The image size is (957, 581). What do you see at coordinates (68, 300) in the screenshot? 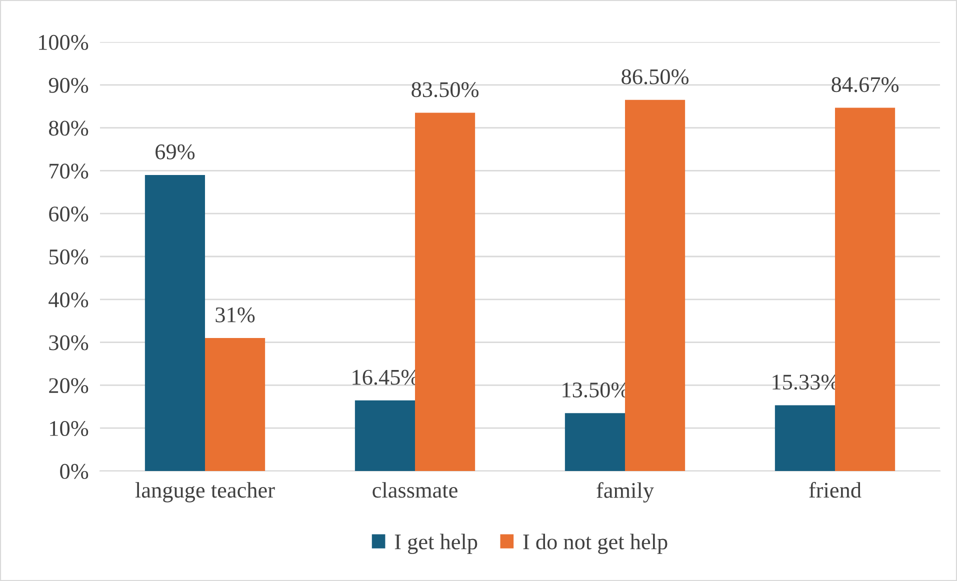
I see `y-tick-label: 40%` at bounding box center [68, 300].